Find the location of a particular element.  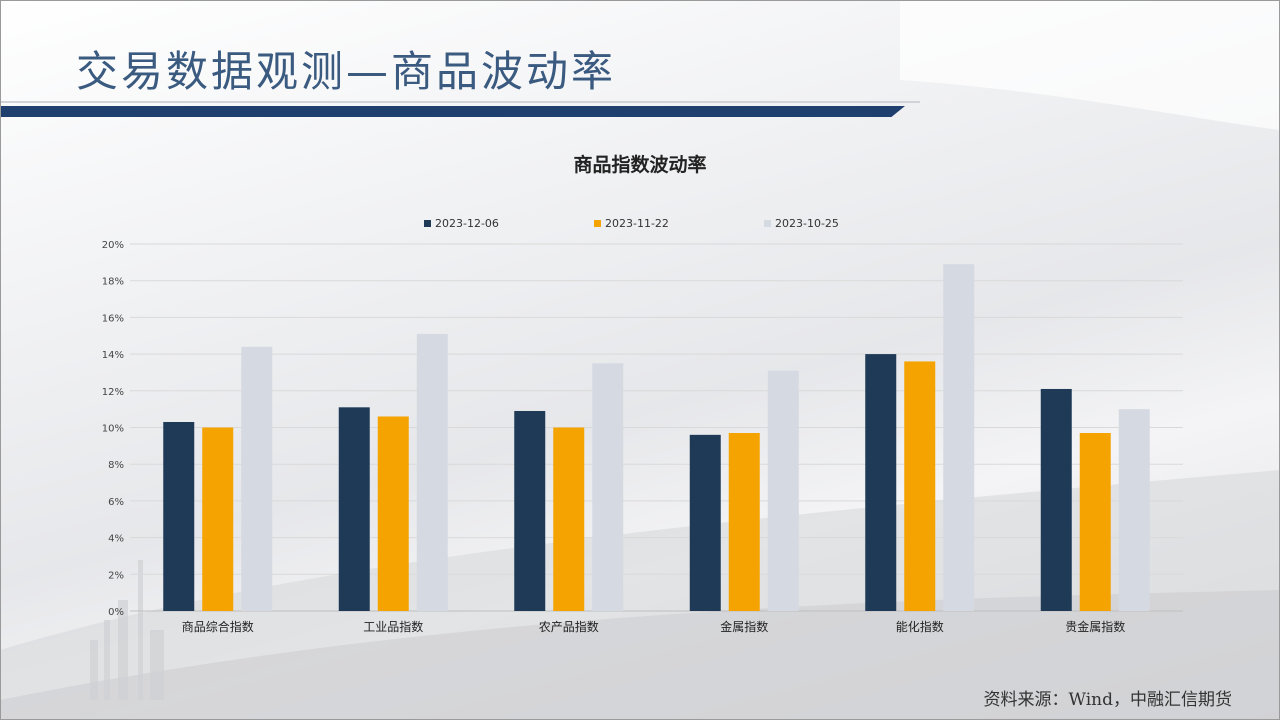

source-note: 资料来源：Wind，中融汇信期货 is located at coordinates (1107, 700).